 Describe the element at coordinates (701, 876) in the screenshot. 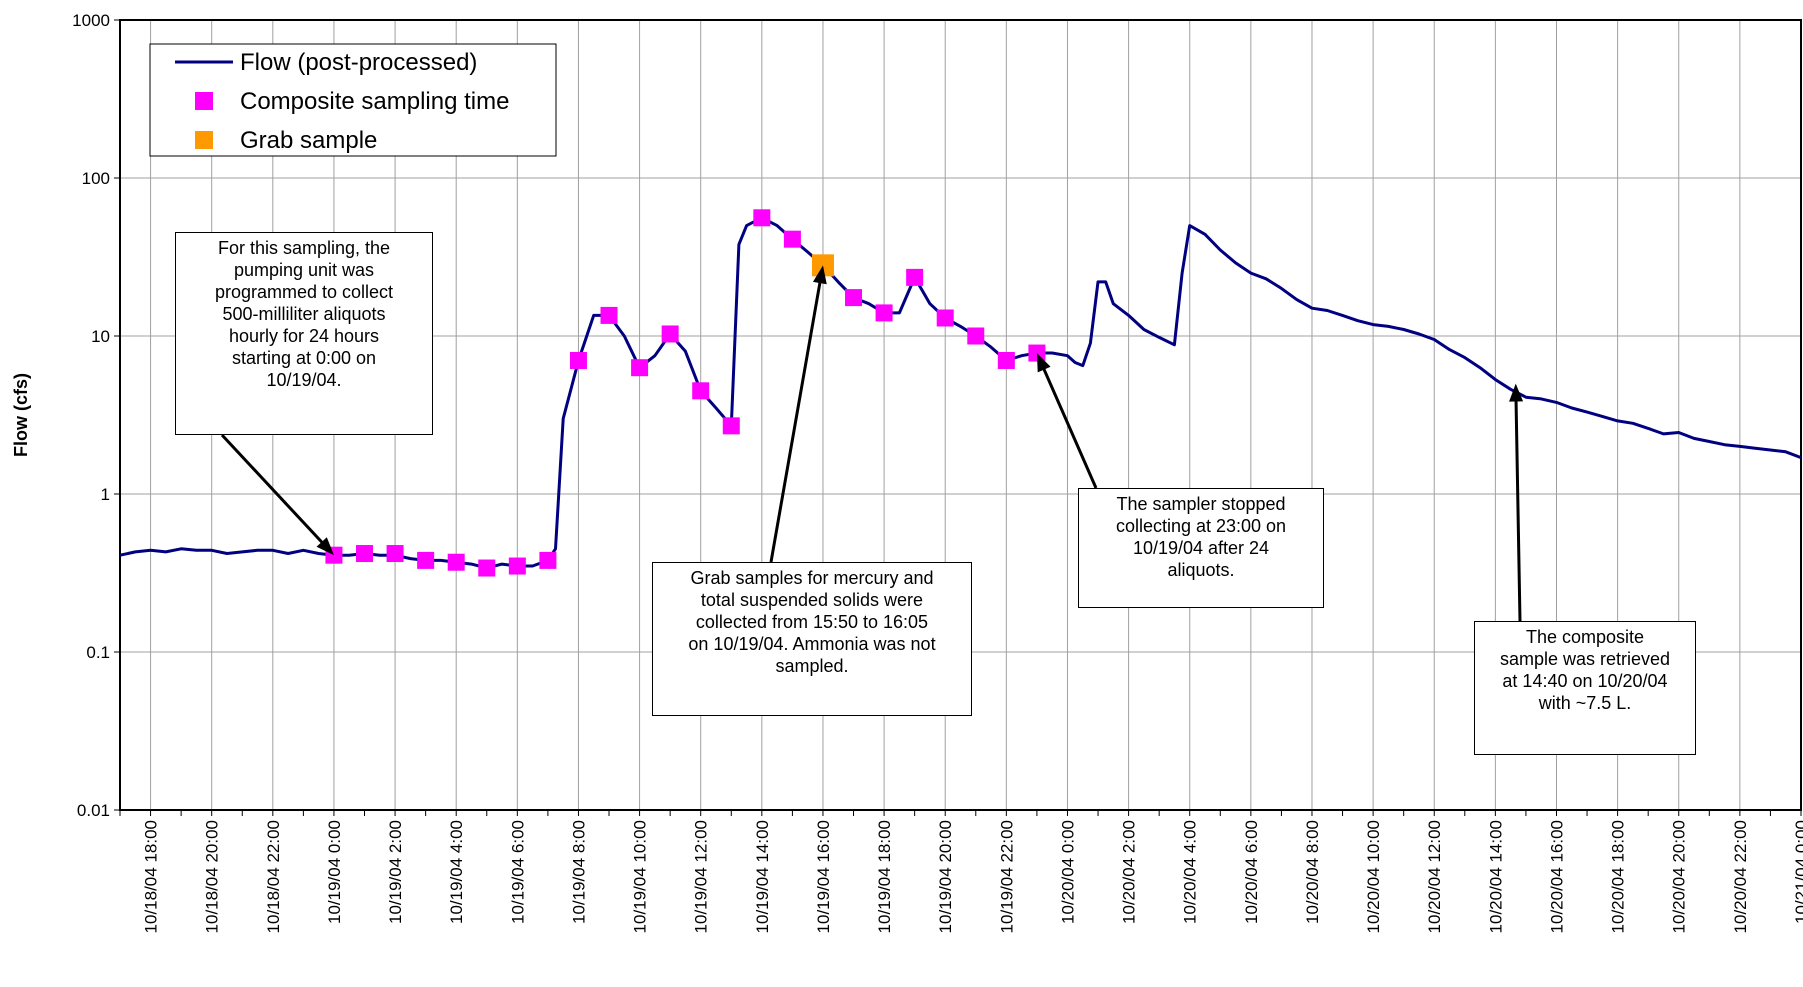

I see `x-tick-label: 10/19/04 12:00` at that location.